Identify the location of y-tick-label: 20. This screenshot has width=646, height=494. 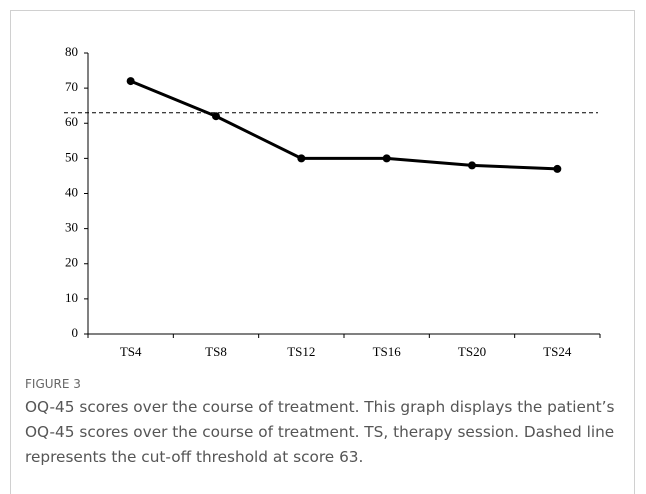
(71, 262).